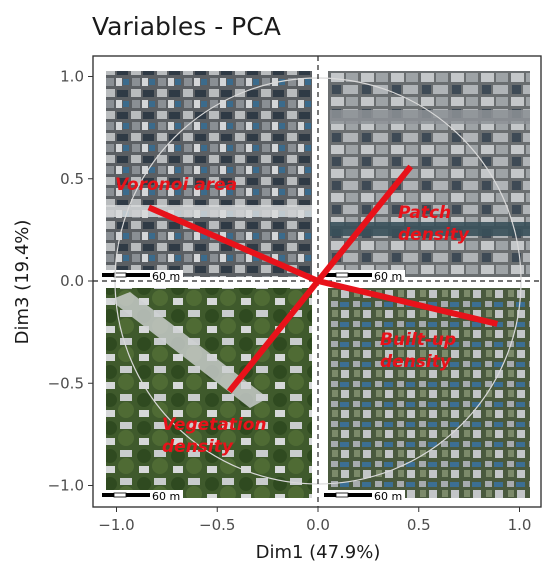  Describe the element at coordinates (66, 486) in the screenshot. I see `y-tick-label: −1.0` at that location.